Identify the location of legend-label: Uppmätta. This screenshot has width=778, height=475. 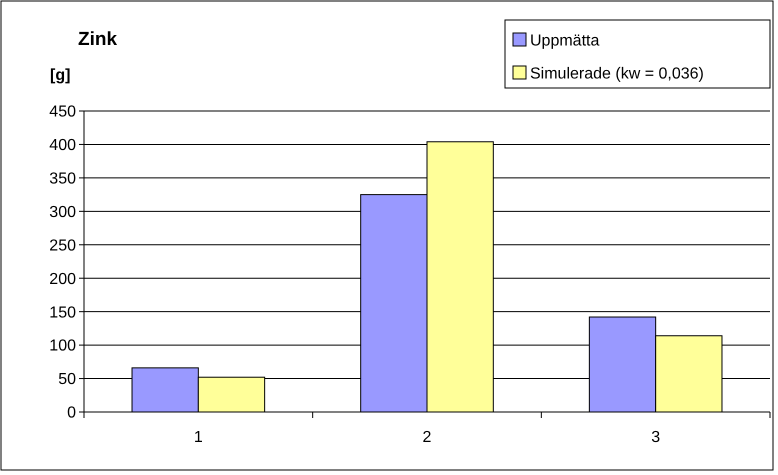
(565, 41).